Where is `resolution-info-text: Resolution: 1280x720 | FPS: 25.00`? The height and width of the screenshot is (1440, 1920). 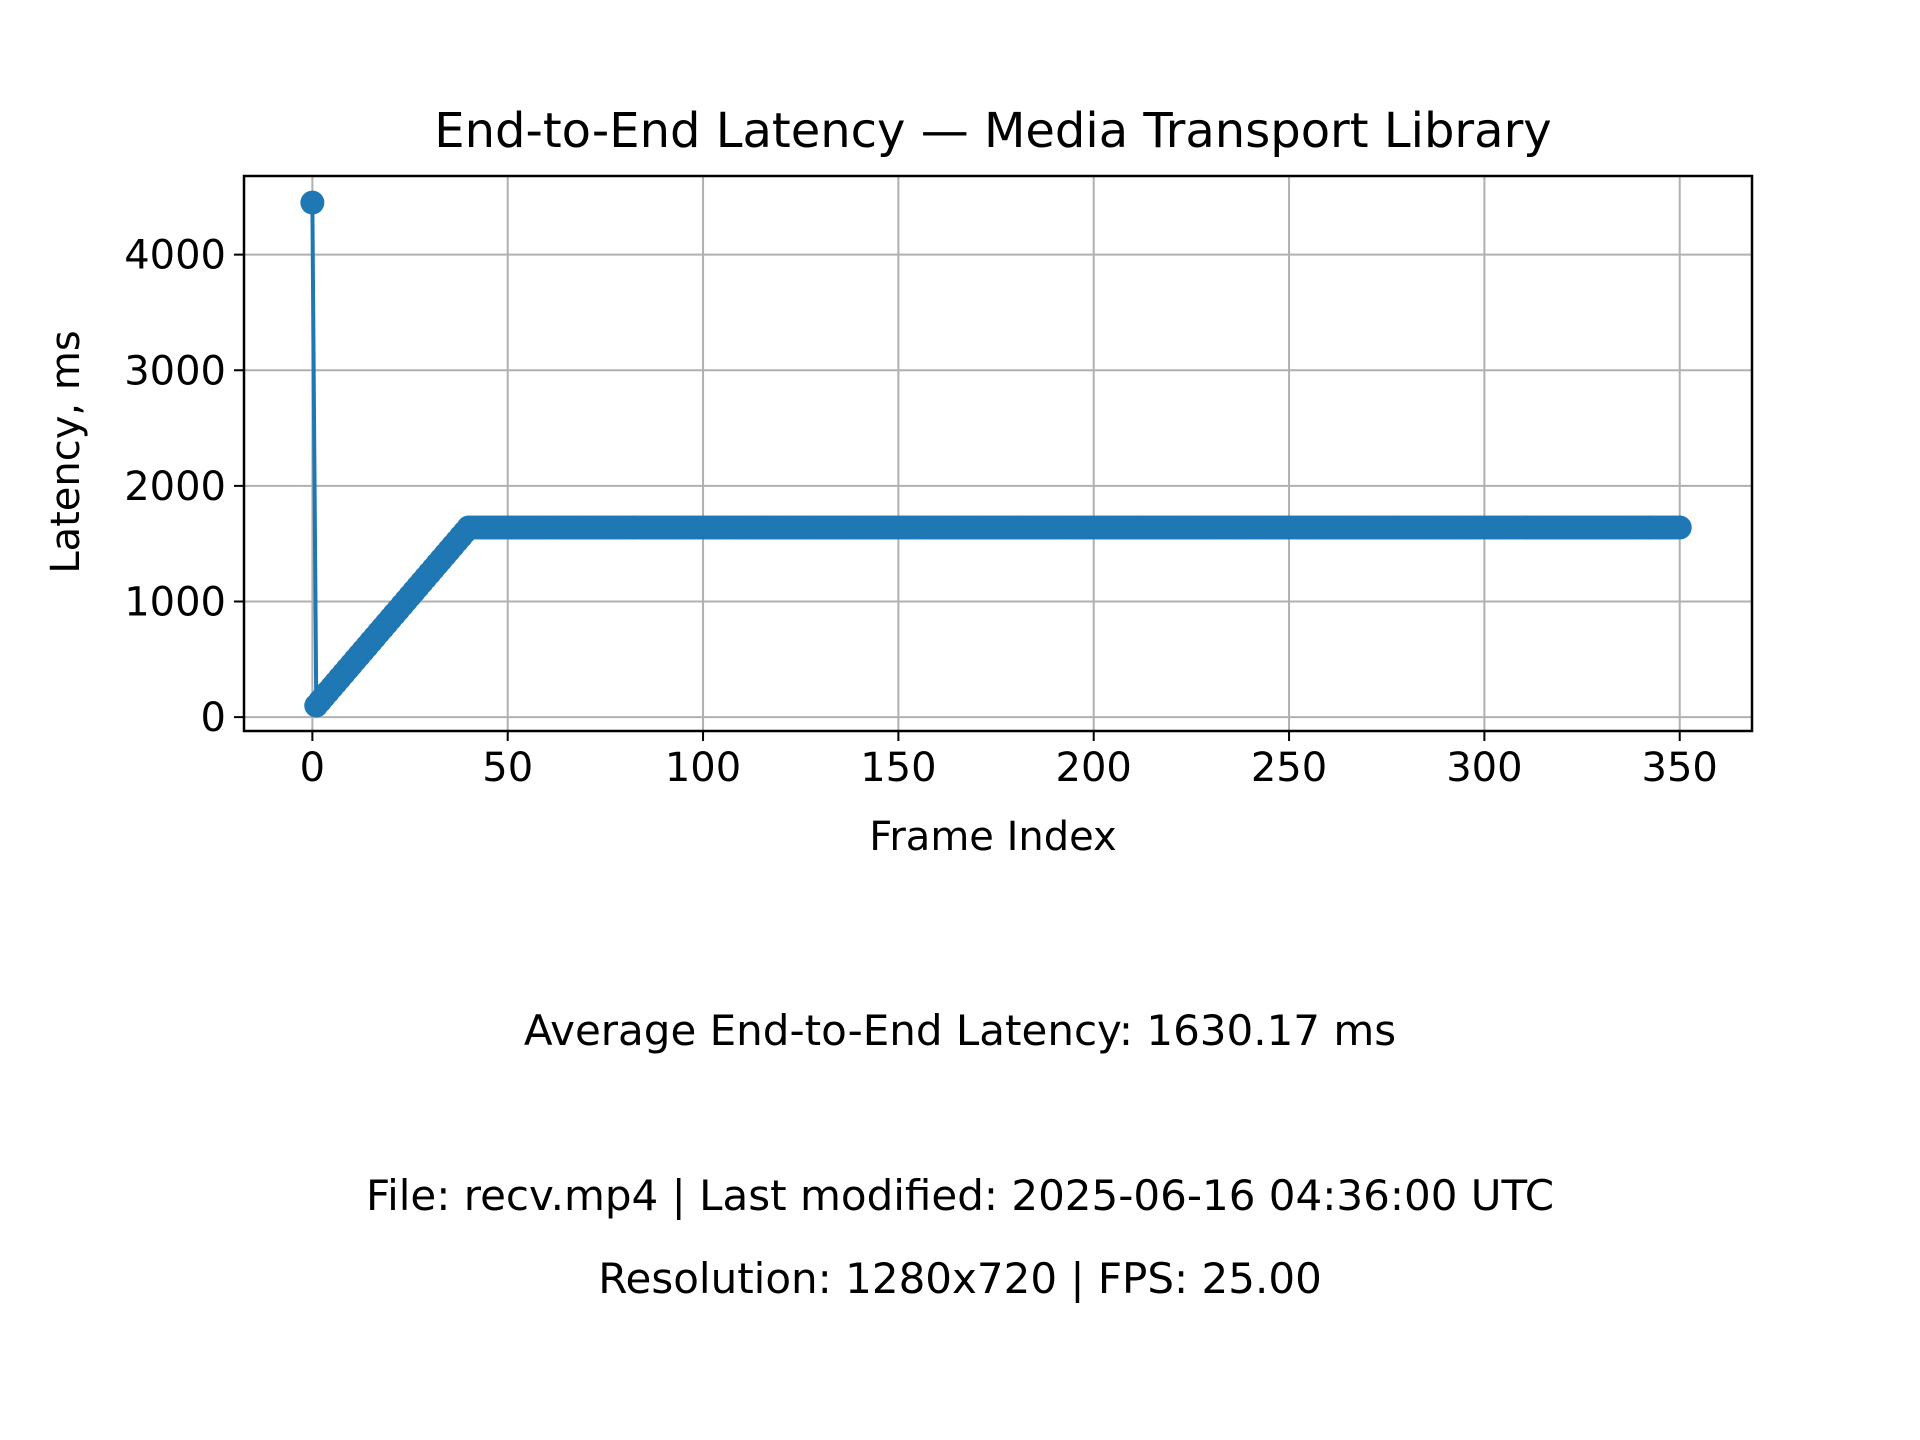 resolution-info-text: Resolution: 1280x720 | FPS: 25.00 is located at coordinates (960, 1278).